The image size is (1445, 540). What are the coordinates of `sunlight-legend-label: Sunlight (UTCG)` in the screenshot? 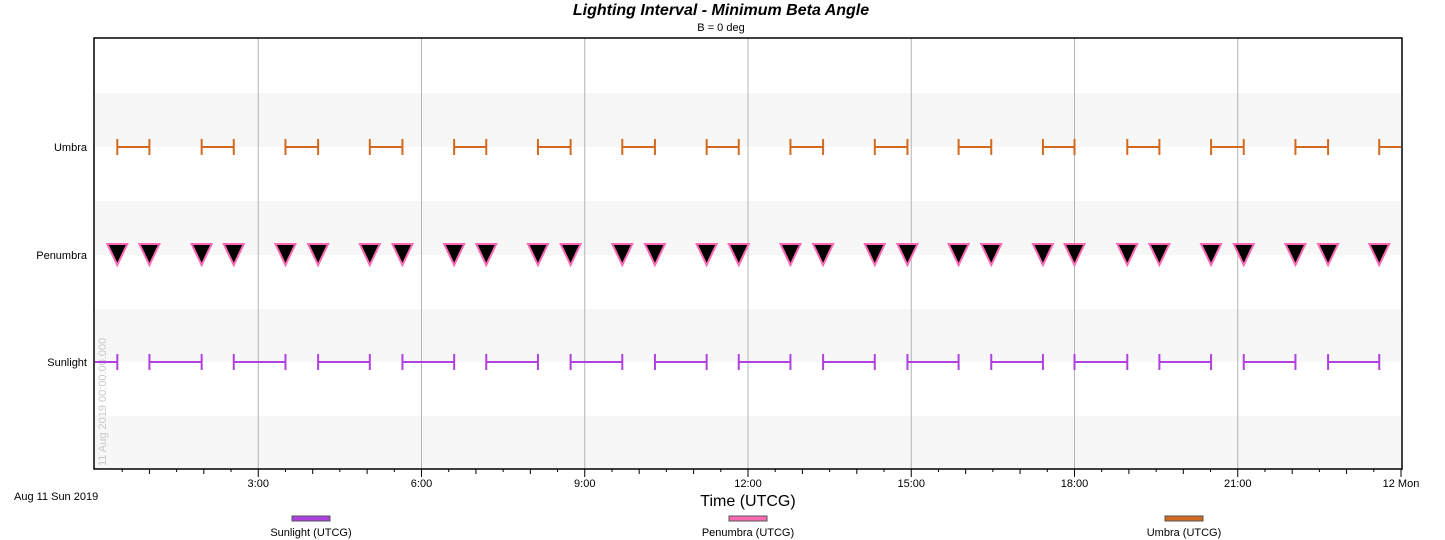 It's located at (310, 533).